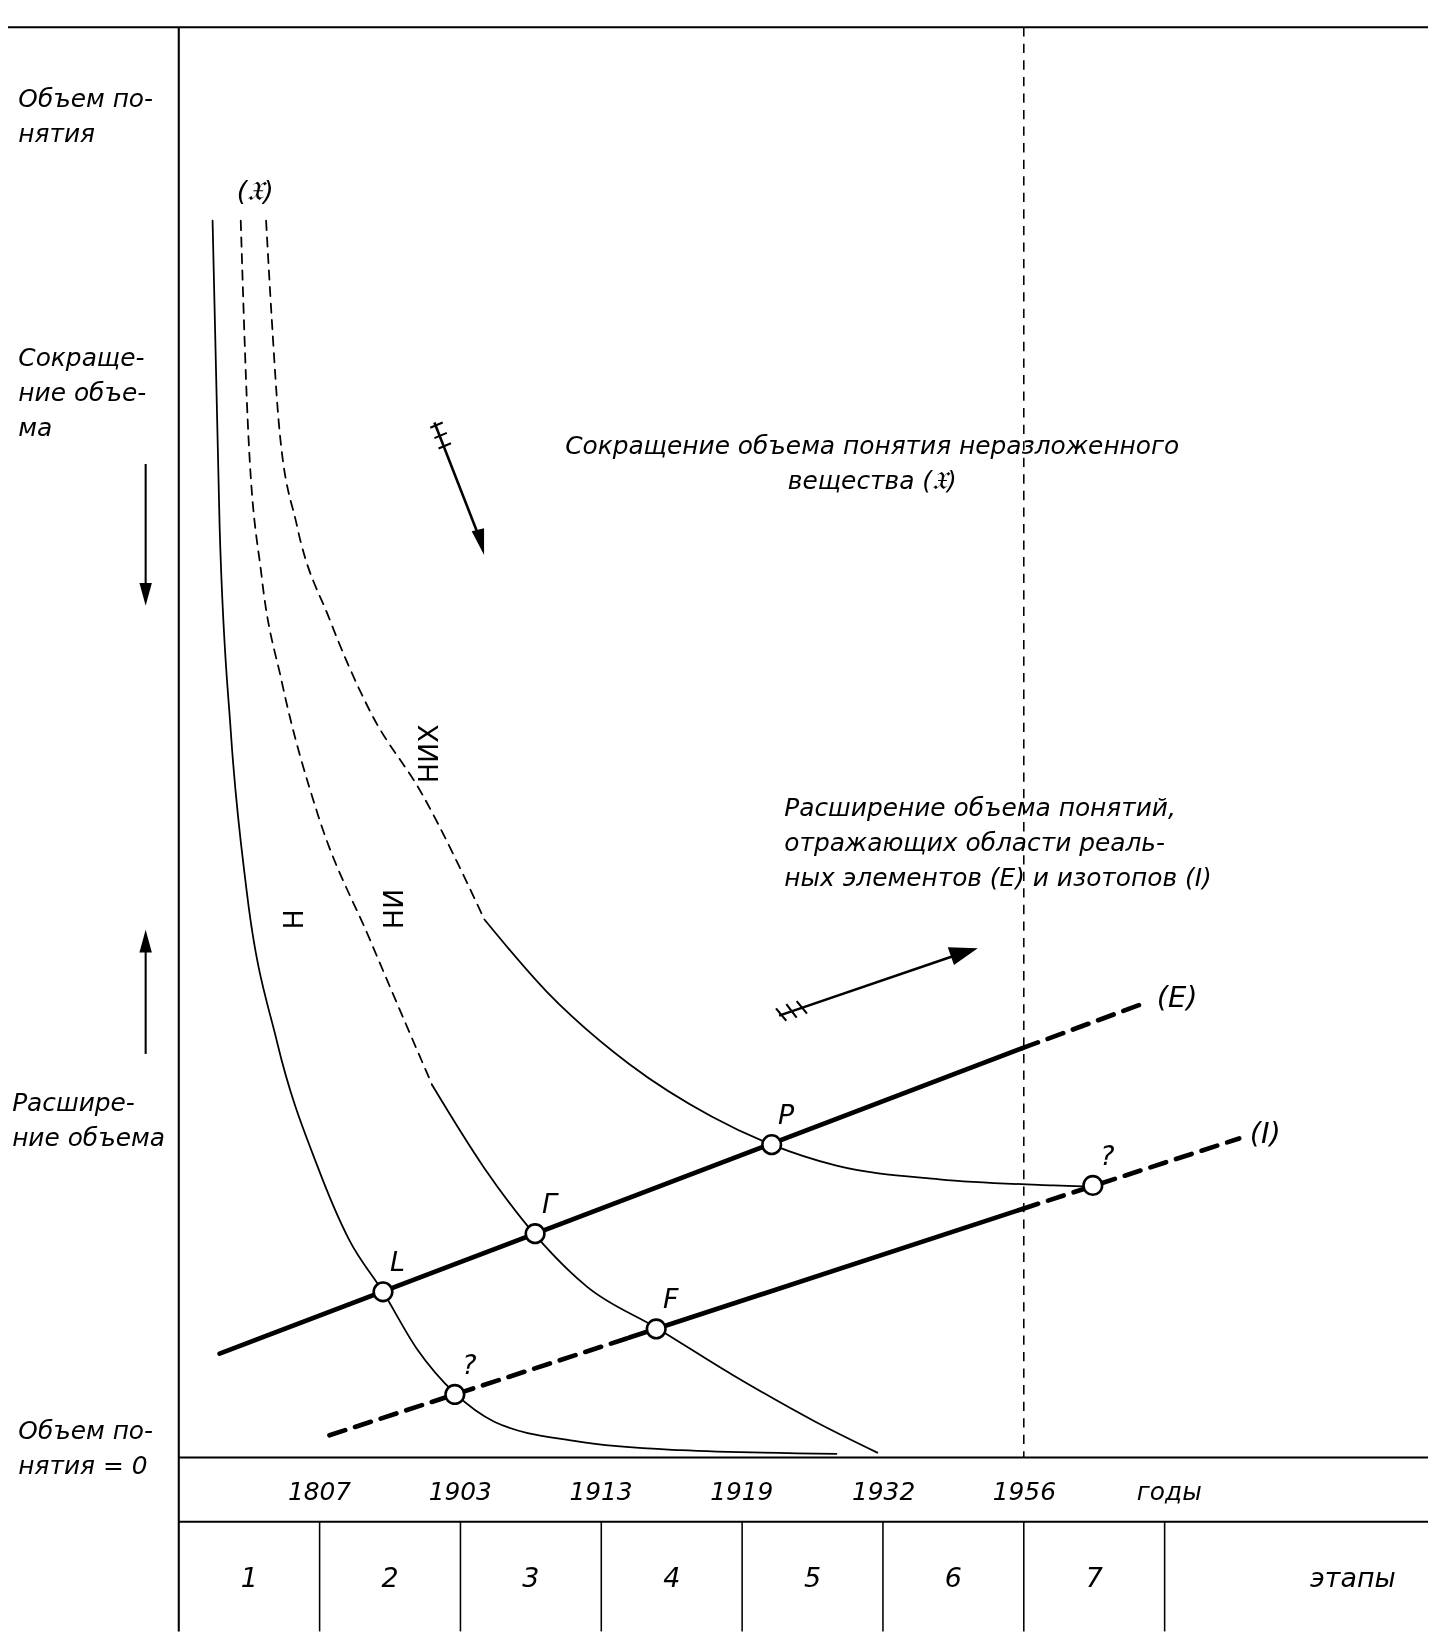 The image size is (1442, 1648). Describe the element at coordinates (249, 1577) in the screenshot. I see `x-tick-label: 1` at that location.